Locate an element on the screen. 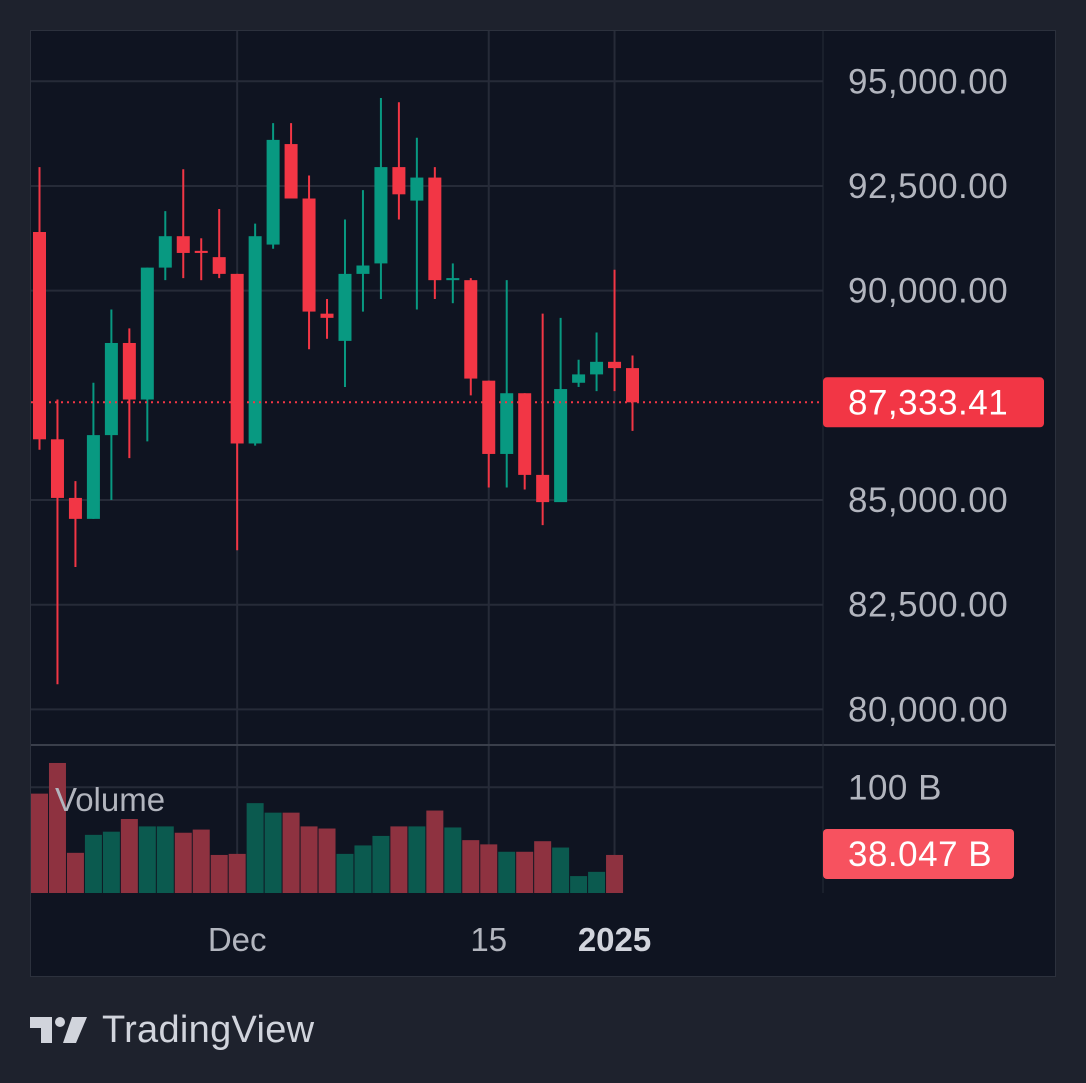 This screenshot has width=1086, height=1083. brand-footer: TradingView is located at coordinates (172, 1030).